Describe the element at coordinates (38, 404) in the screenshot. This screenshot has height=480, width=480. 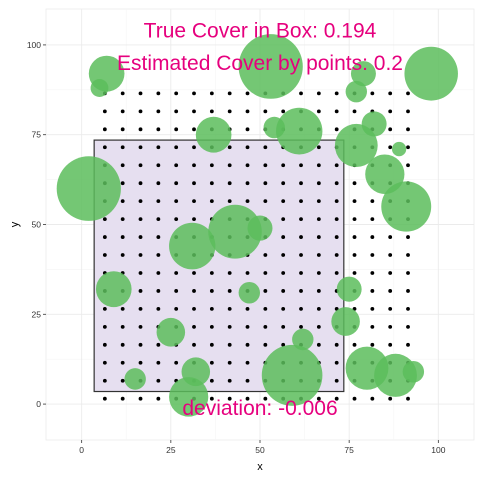
I see `y-tick-label: 0` at that location.